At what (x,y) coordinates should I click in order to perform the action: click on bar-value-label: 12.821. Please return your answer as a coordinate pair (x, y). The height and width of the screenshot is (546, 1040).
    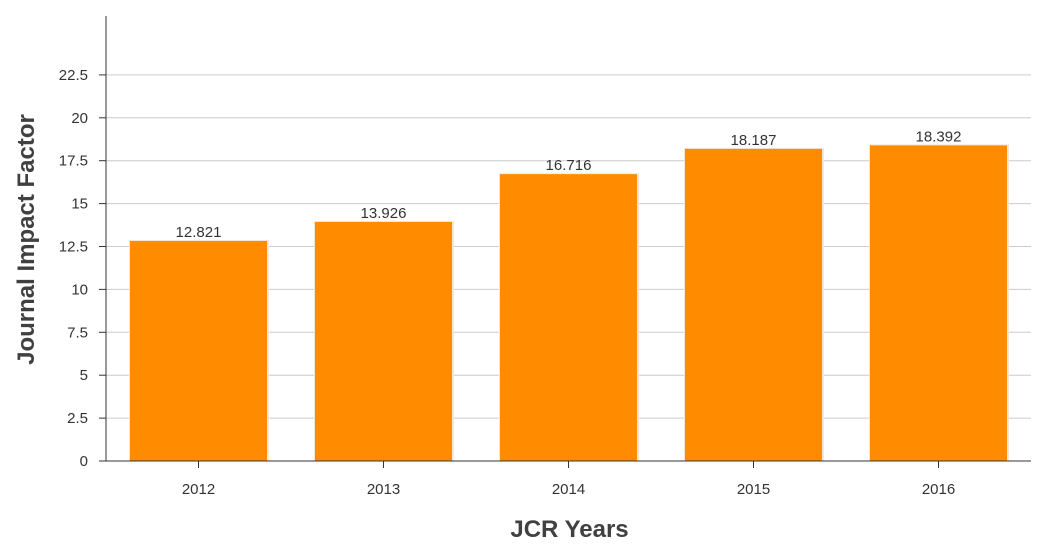
    Looking at the image, I should click on (199, 232).